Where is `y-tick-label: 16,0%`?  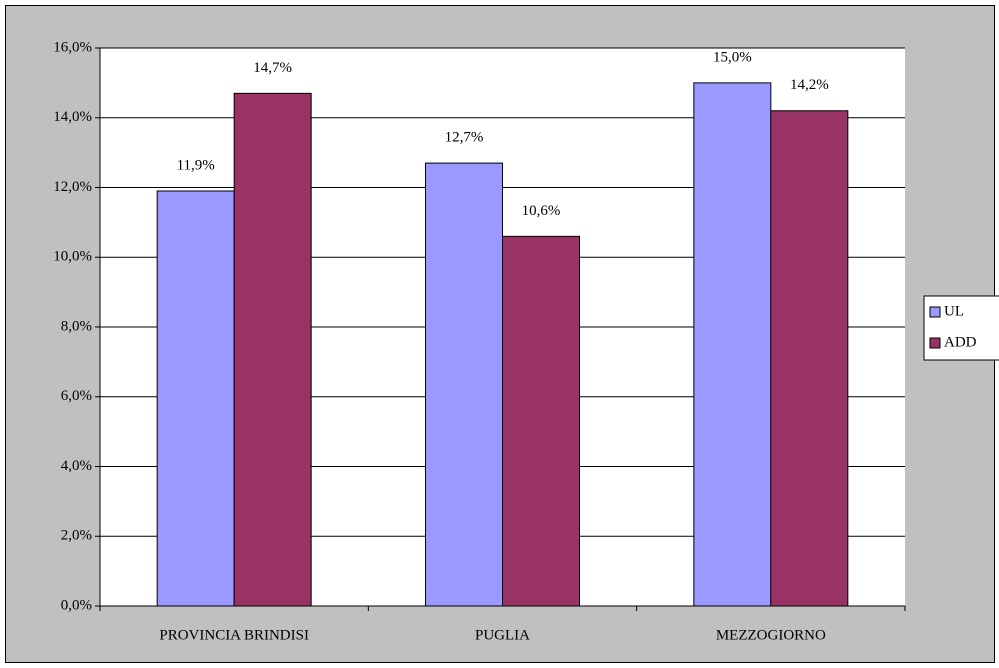 y-tick-label: 16,0% is located at coordinates (72, 47).